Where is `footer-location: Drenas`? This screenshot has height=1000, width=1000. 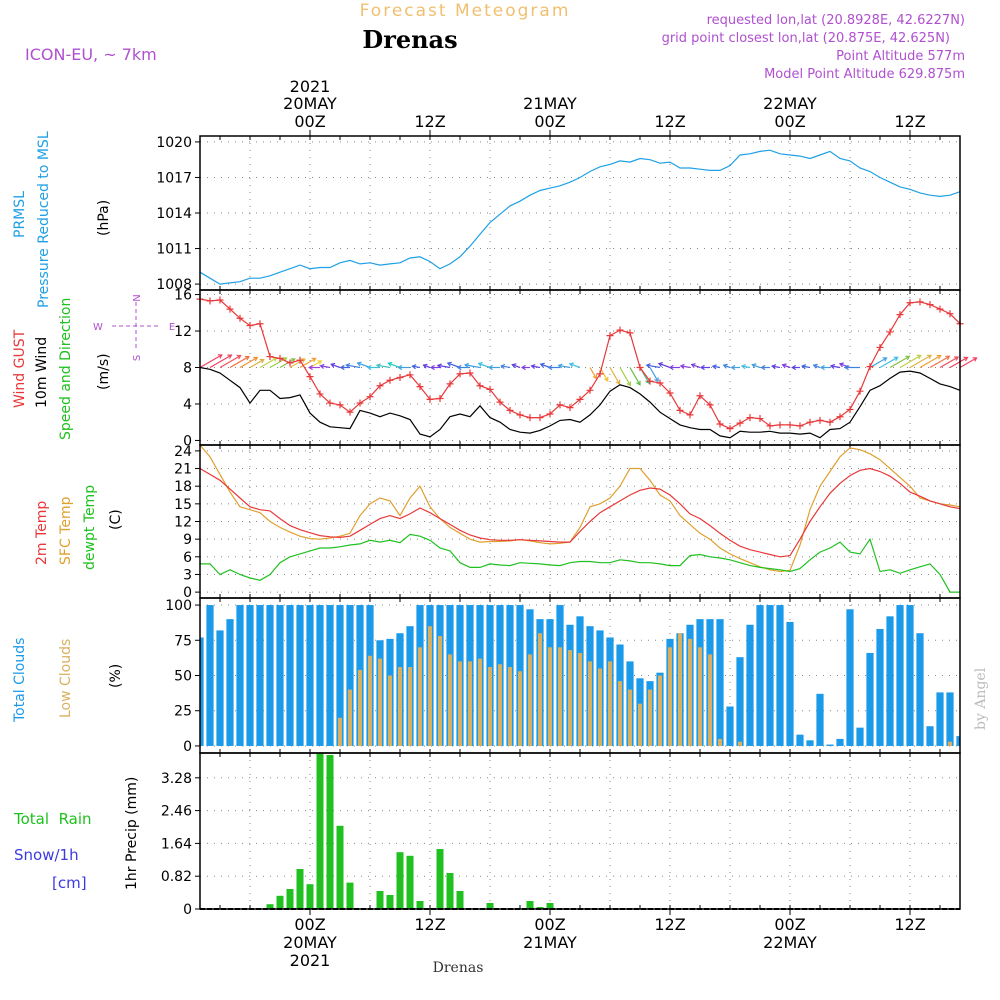
footer-location: Drenas is located at coordinates (458, 968).